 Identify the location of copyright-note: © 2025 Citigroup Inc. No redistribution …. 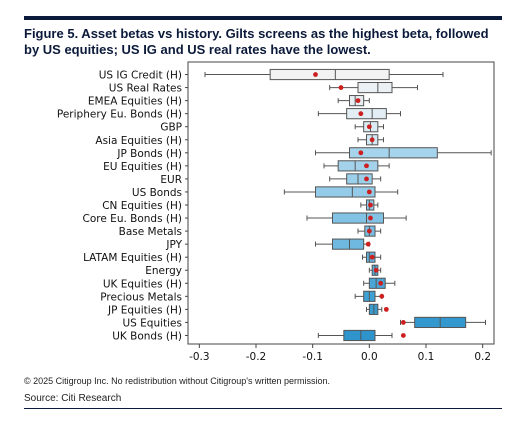
(177, 381).